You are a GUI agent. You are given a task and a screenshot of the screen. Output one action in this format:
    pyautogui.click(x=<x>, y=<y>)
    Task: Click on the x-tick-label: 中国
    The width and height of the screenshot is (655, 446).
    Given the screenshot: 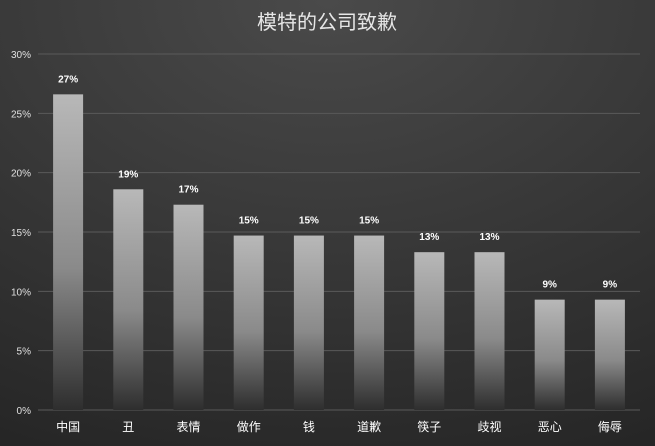 What is the action you would take?
    pyautogui.click(x=68, y=426)
    